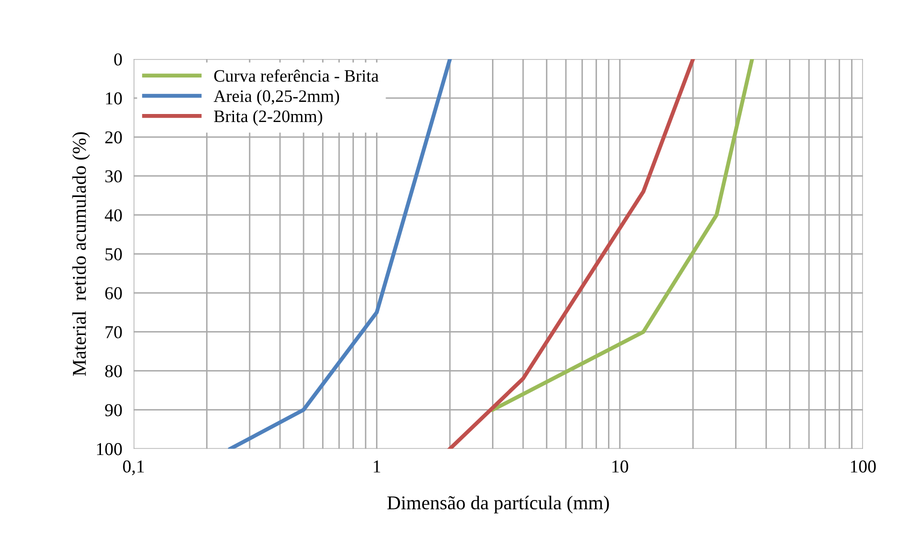  Describe the element at coordinates (114, 332) in the screenshot. I see `y-tick-label: 70` at that location.